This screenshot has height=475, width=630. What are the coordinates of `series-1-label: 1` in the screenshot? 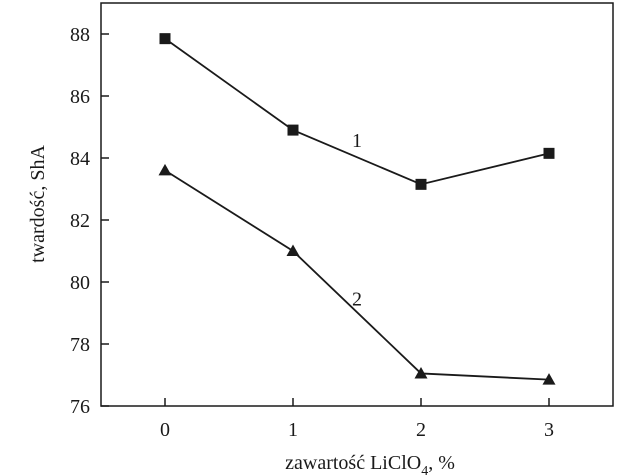 It's located at (357, 141).